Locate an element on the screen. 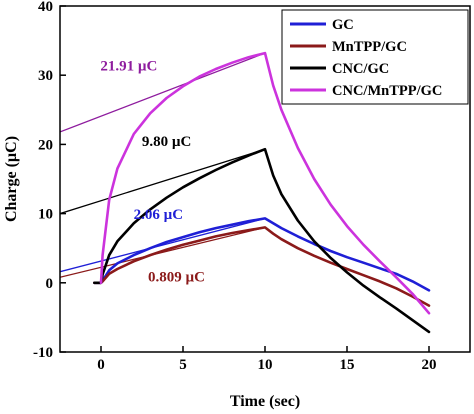  fit-line-gc is located at coordinates (163, 245).